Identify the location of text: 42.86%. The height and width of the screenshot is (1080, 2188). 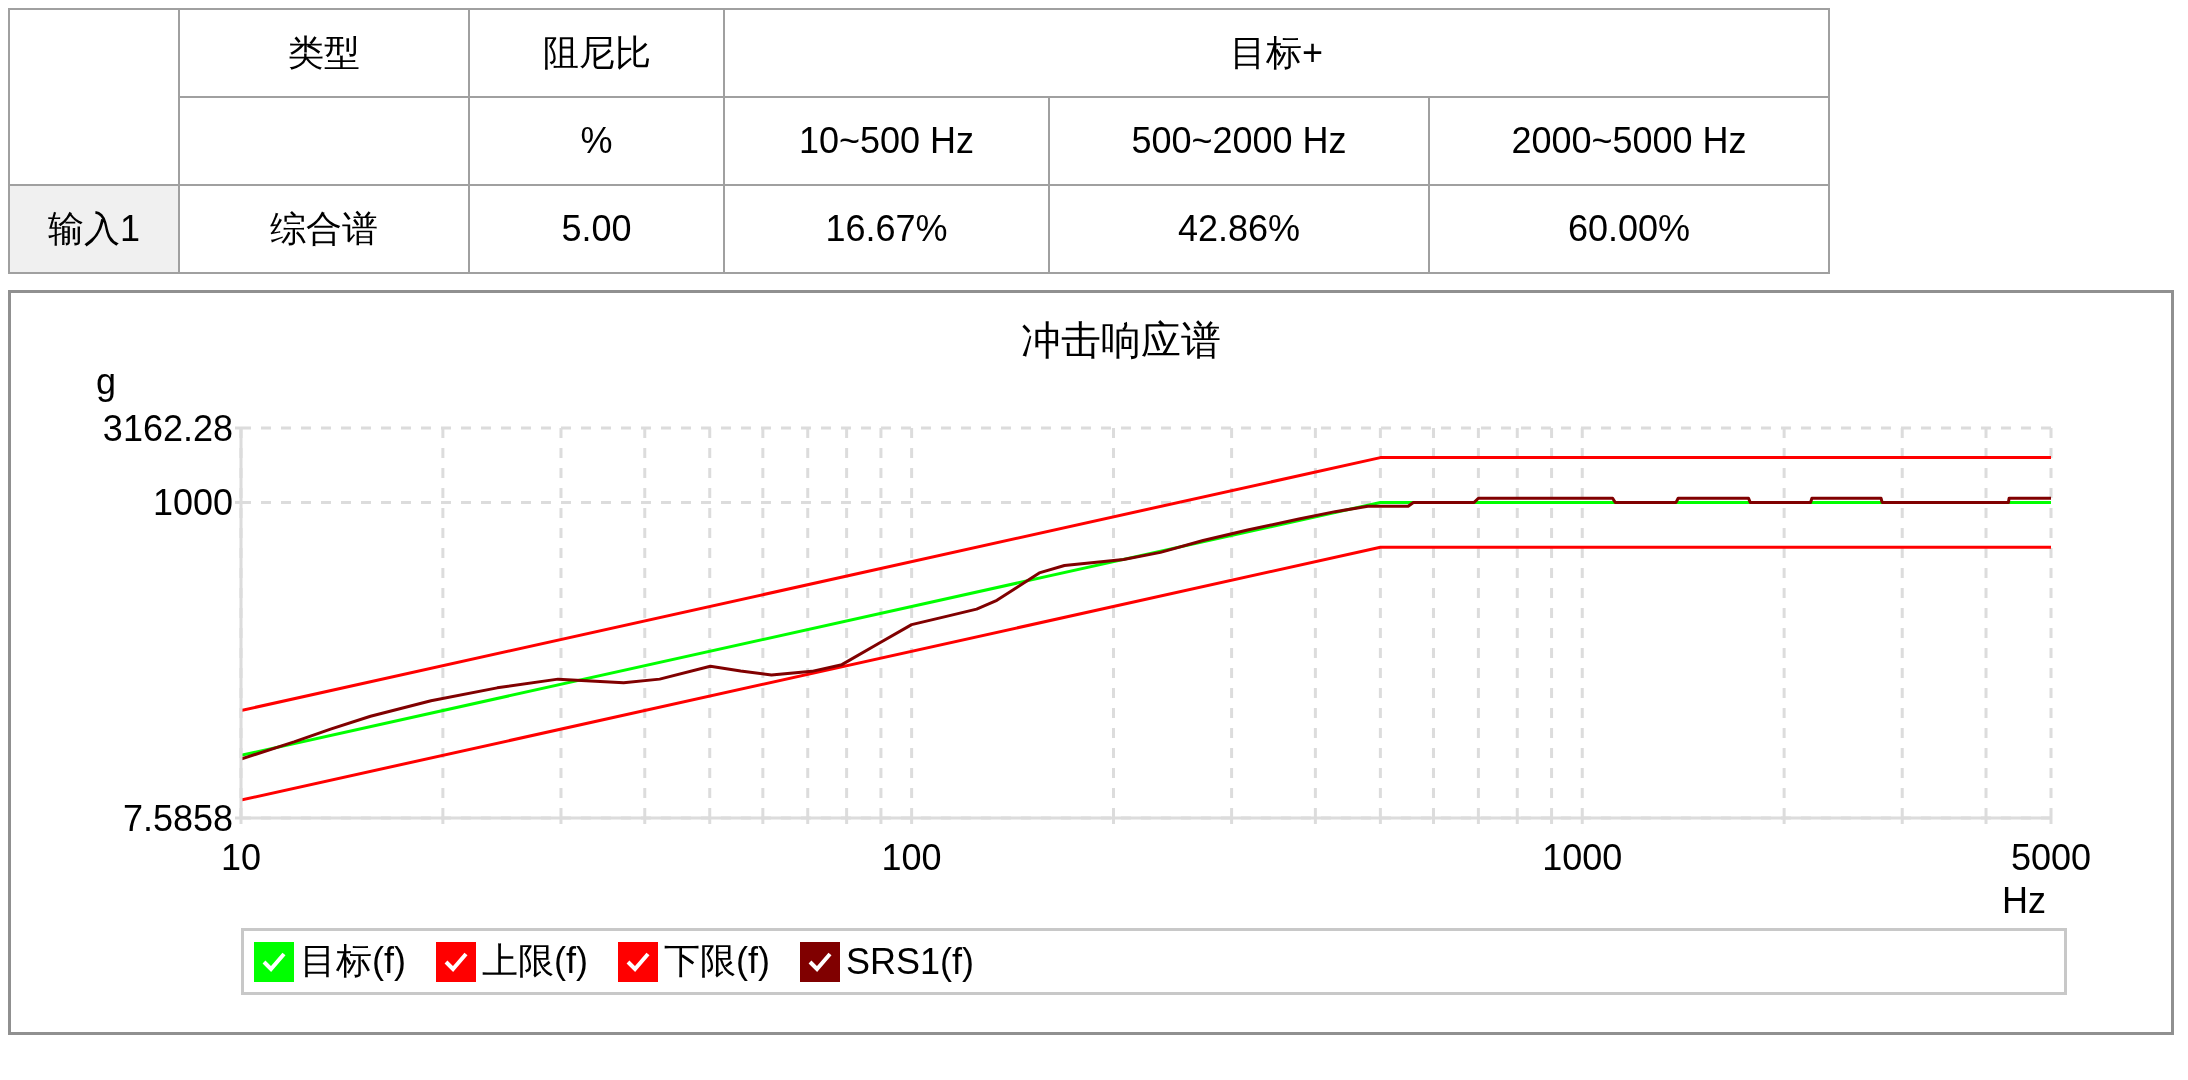
(1239, 229).